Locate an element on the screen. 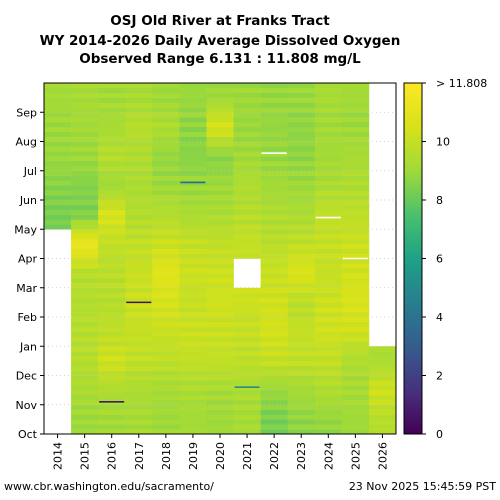  y-tick-label: Jun is located at coordinates (28, 200).